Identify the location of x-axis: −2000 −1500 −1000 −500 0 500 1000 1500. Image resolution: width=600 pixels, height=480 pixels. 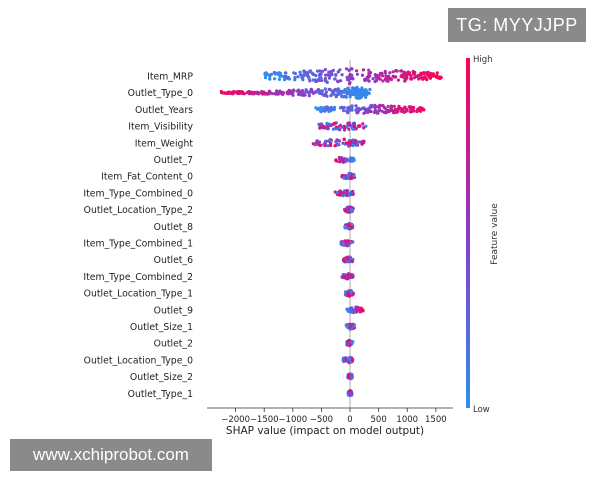
(330, 416).